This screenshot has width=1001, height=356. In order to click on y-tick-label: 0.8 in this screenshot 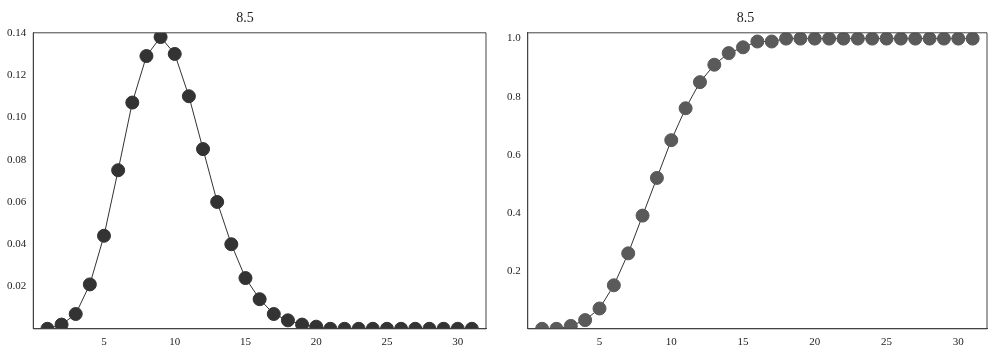, I will do `click(514, 95)`.